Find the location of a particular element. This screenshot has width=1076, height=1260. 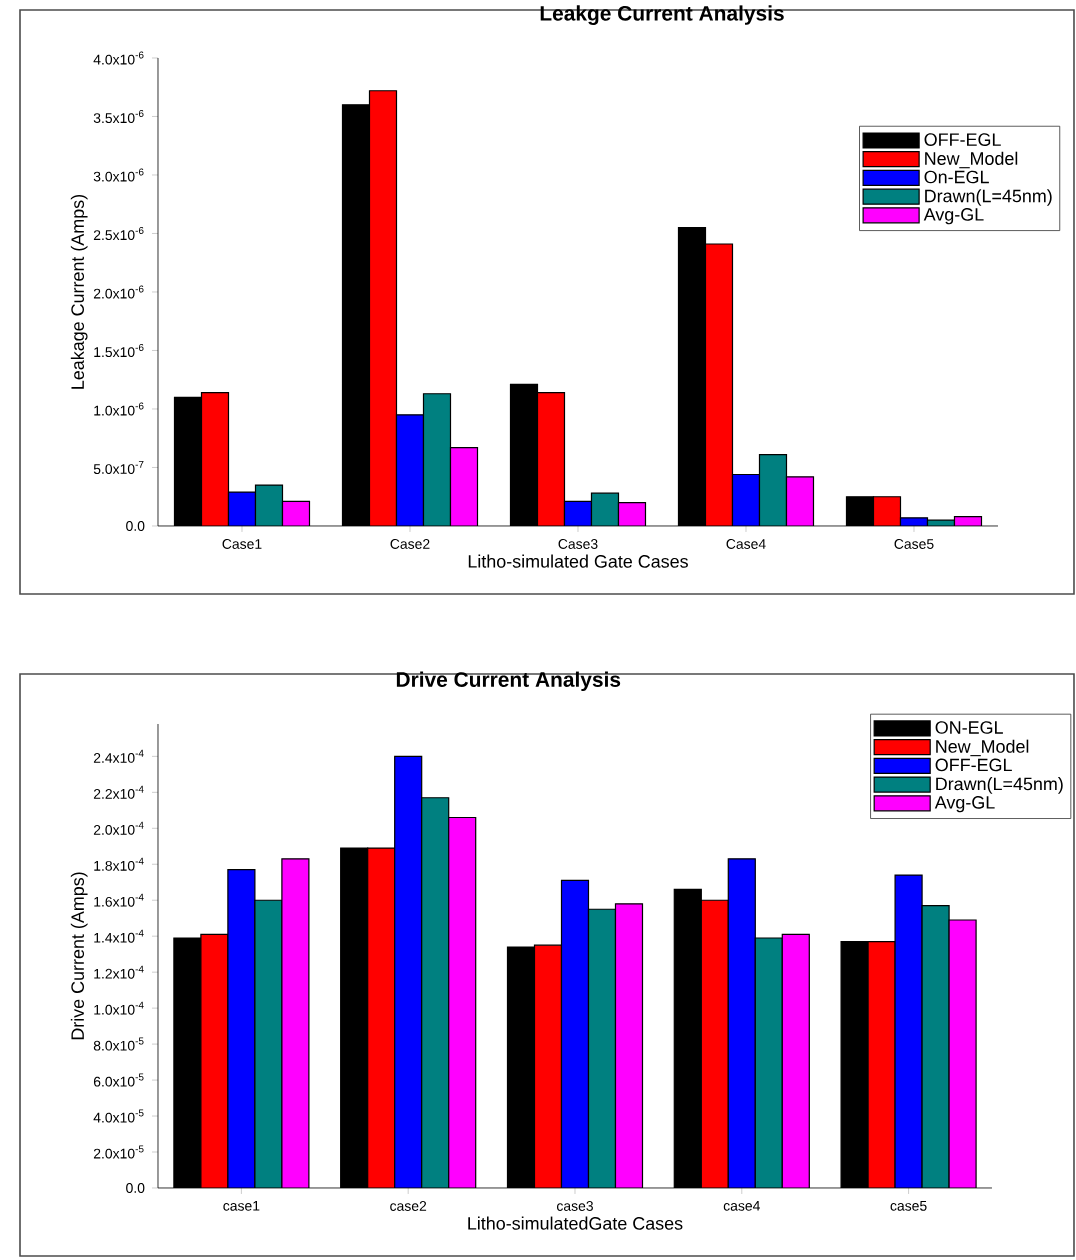

y-axis-title: Leakage Current (Amps) is located at coordinates (79, 291).